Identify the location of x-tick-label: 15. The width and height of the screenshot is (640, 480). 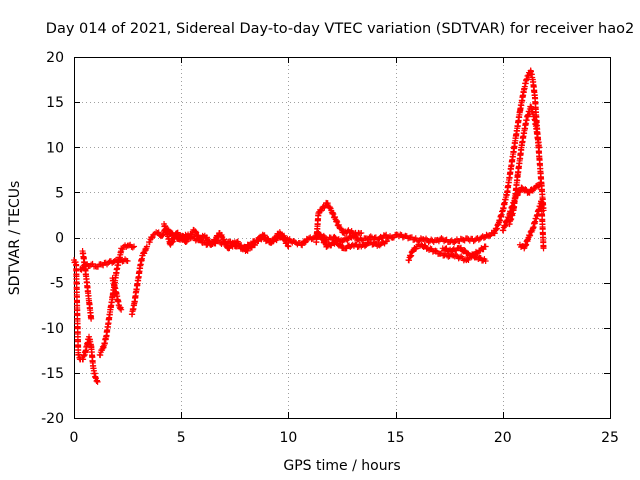
(396, 438).